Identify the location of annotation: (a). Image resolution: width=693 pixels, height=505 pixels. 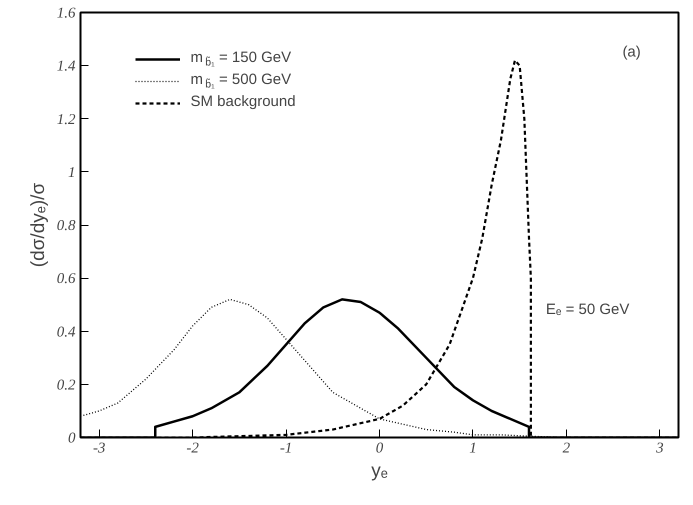
(631, 51).